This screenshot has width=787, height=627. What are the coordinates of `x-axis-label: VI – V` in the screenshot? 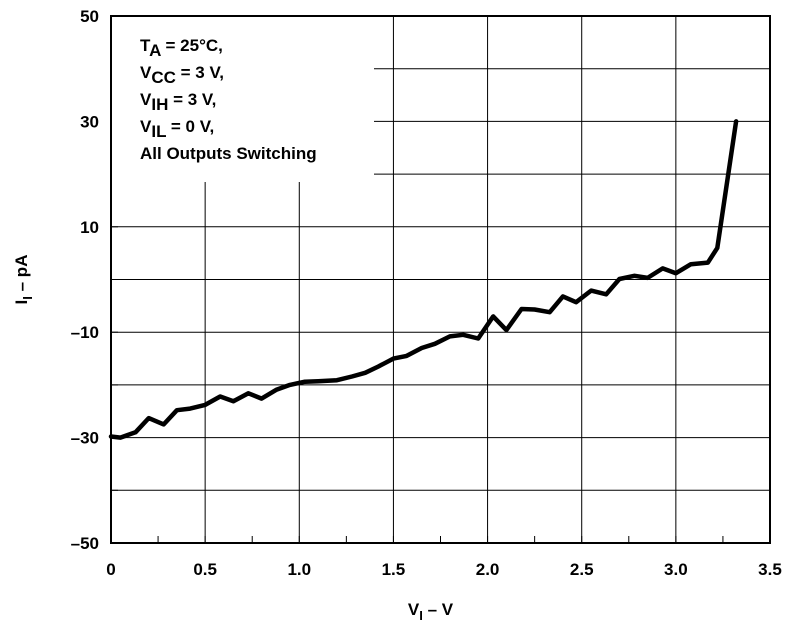 It's located at (431, 611).